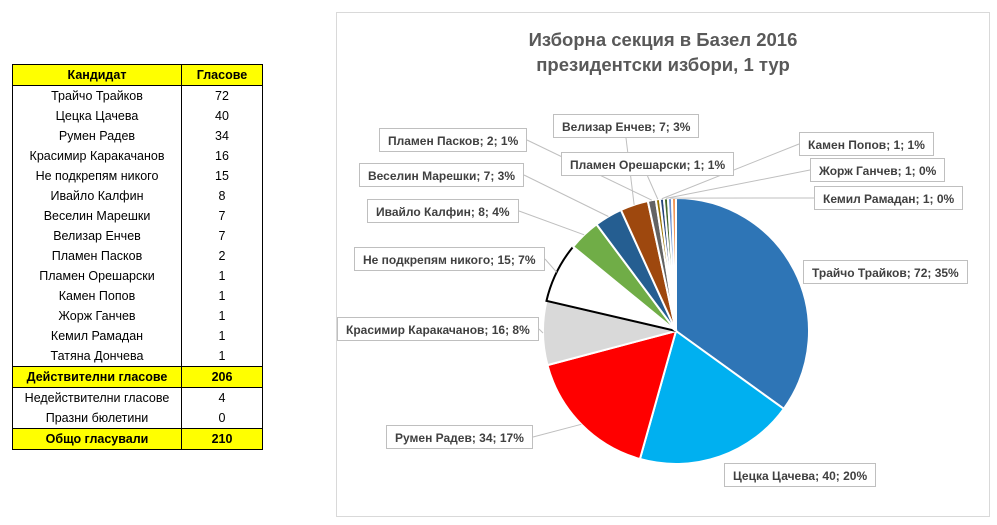  What do you see at coordinates (221, 116) in the screenshot?
I see `candidate-votes: 40` at bounding box center [221, 116].